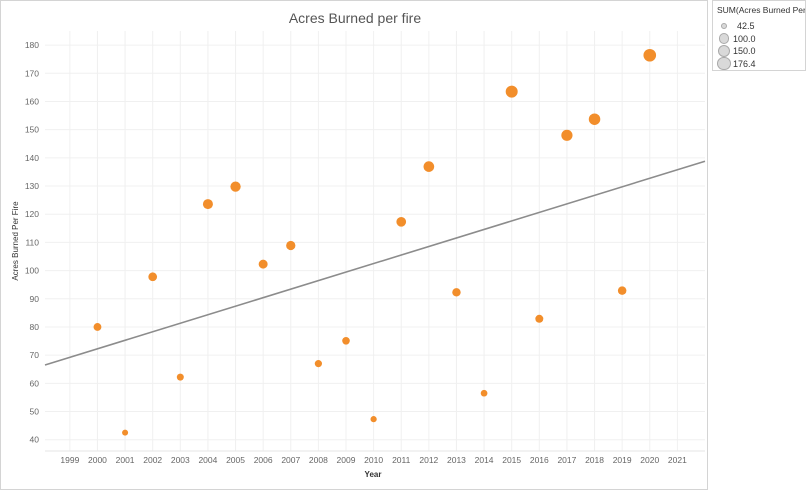  I want to click on x-tick-label: 2013, so click(456, 460).